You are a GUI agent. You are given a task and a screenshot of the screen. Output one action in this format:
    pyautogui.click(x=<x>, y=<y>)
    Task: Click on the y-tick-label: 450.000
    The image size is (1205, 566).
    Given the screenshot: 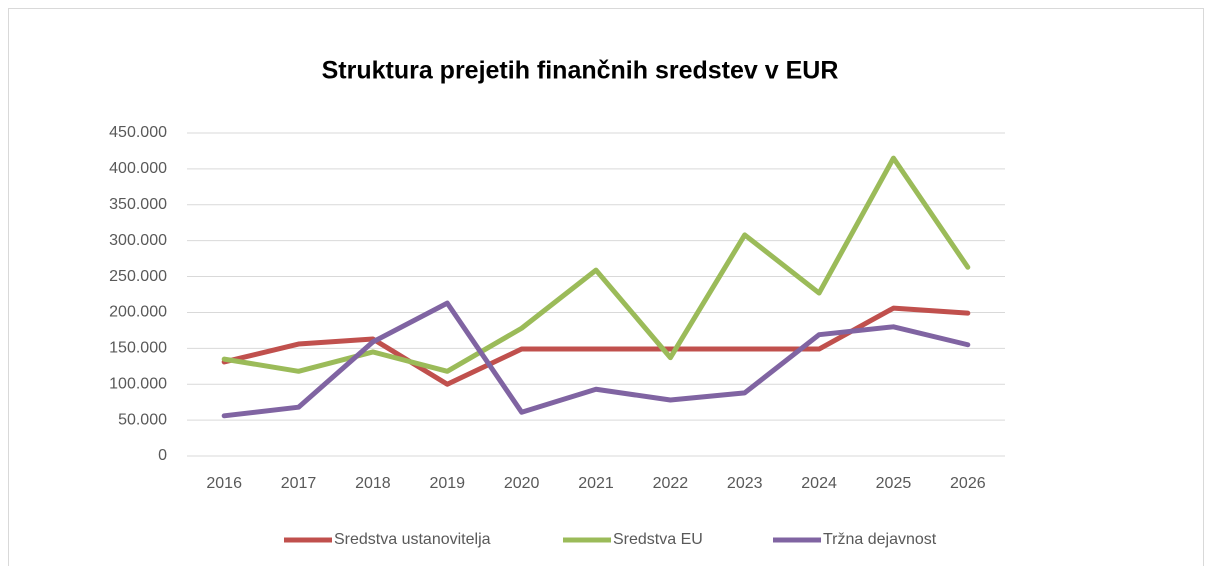 What is the action you would take?
    pyautogui.click(x=138, y=132)
    